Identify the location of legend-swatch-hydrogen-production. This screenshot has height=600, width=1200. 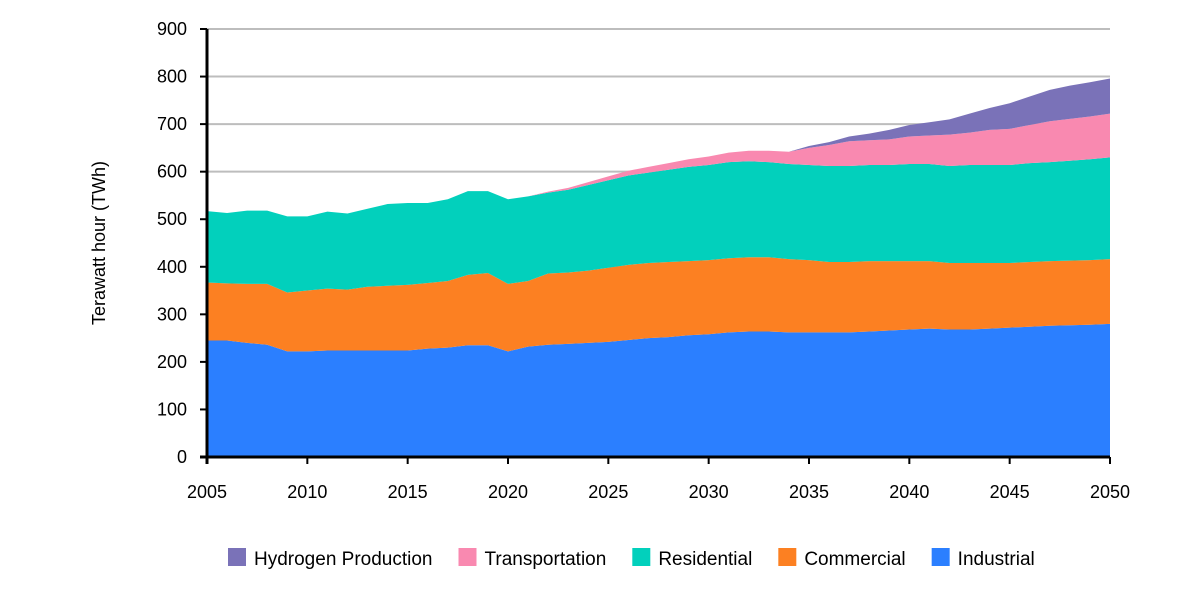
(237, 557).